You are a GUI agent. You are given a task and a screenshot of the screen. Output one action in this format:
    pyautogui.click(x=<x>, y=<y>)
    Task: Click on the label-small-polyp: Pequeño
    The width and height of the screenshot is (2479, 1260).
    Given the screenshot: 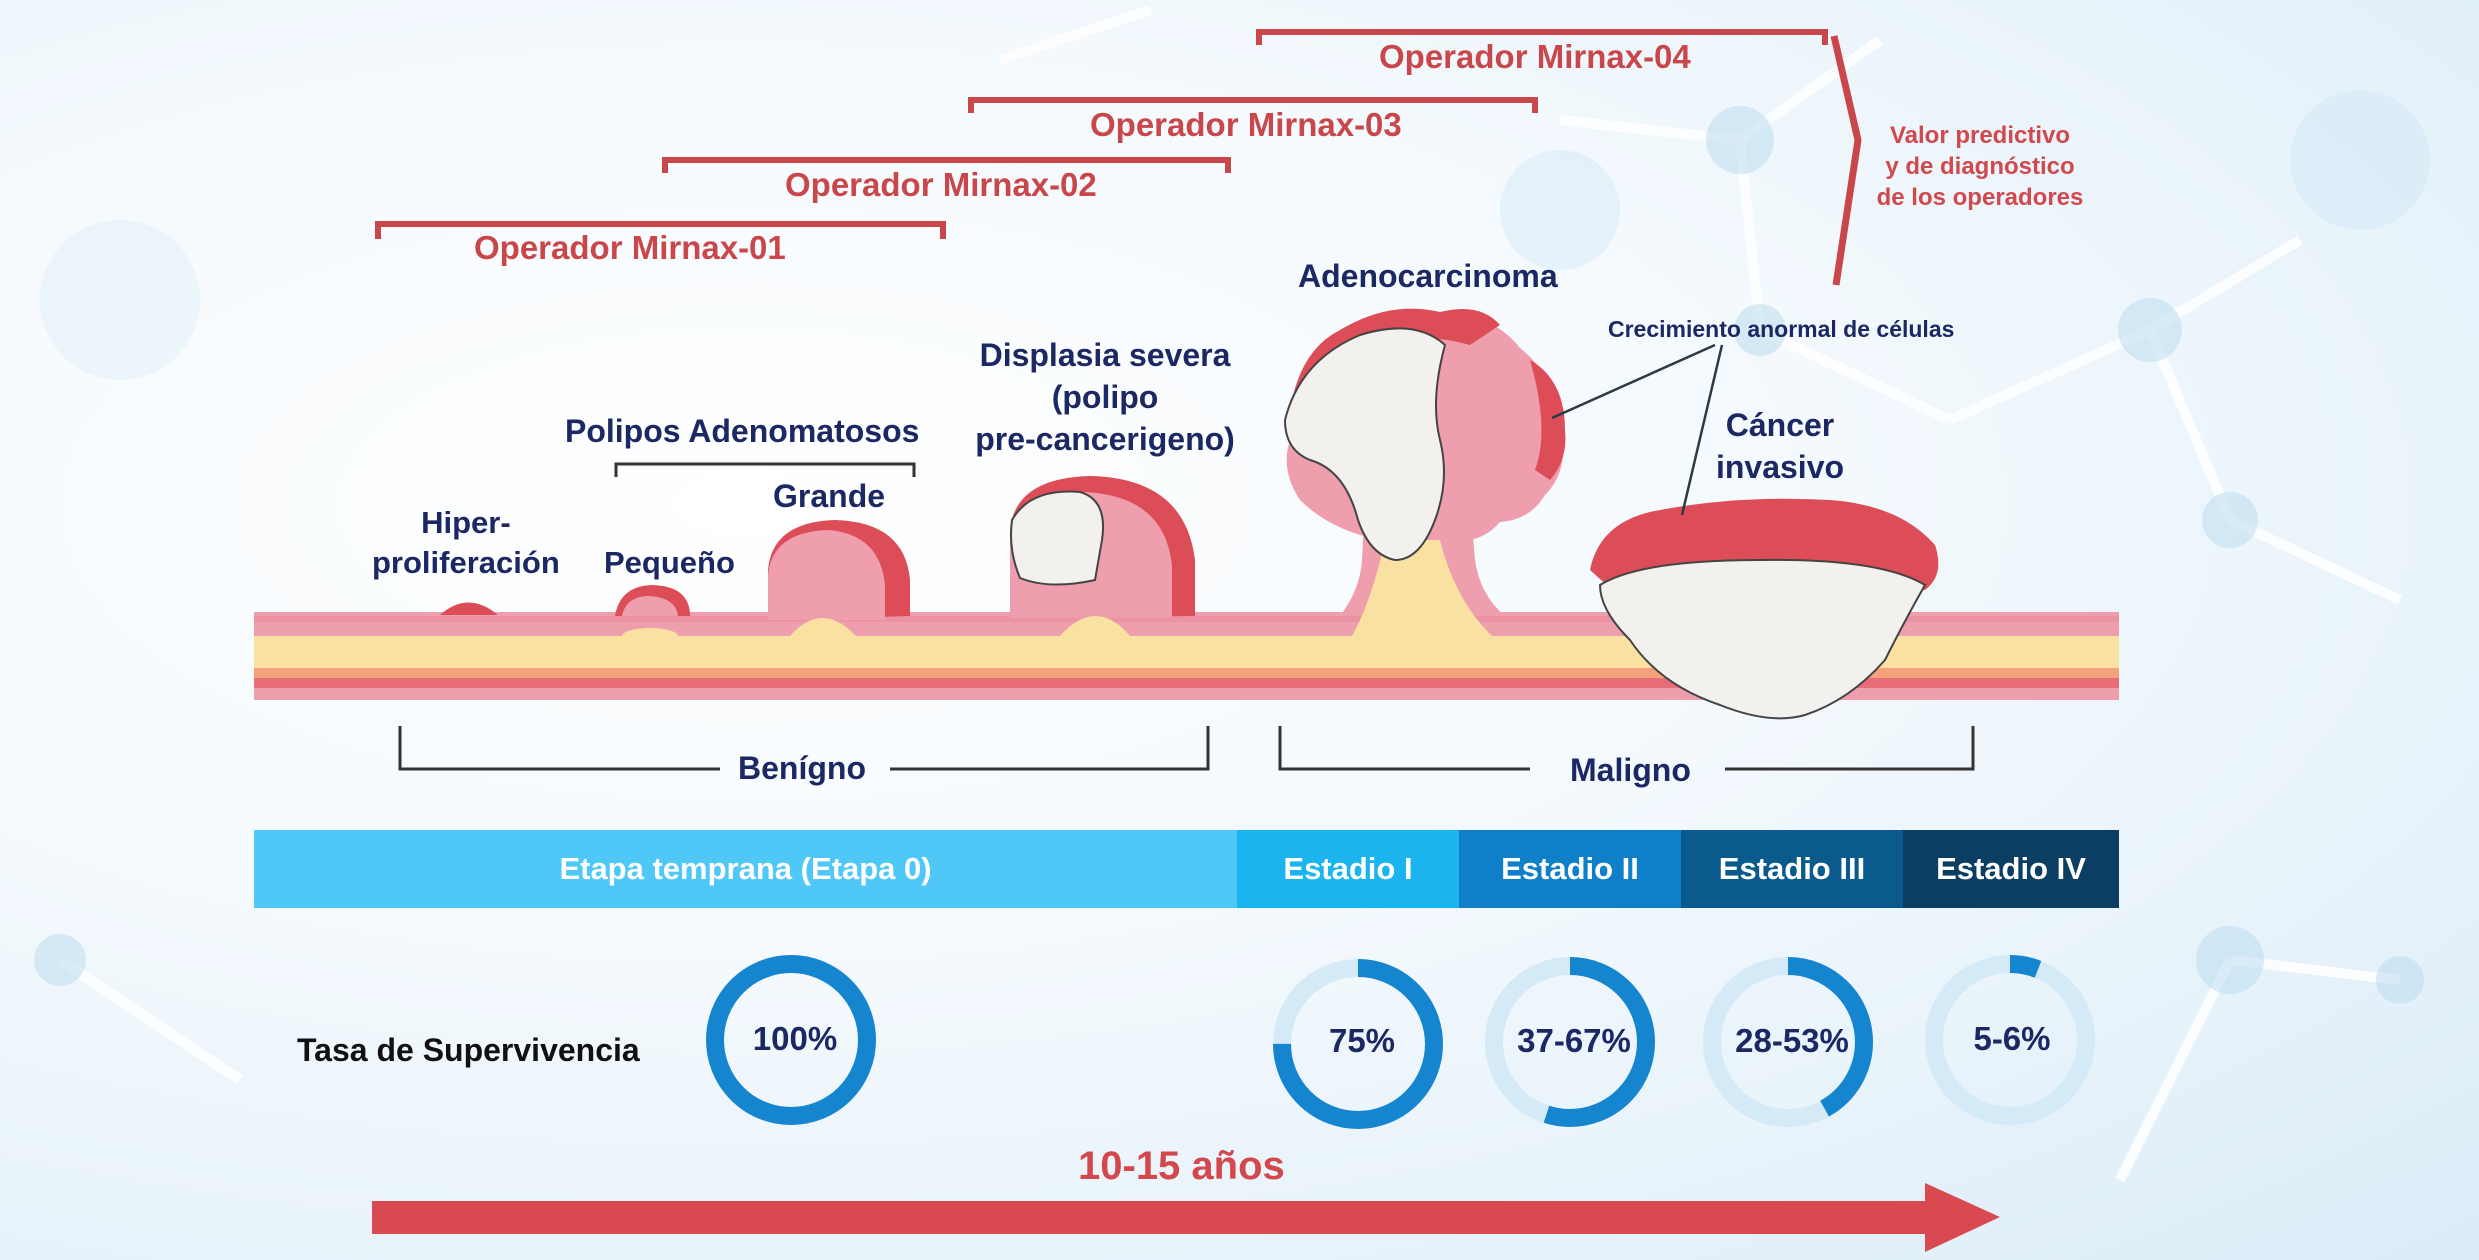 What is the action you would take?
    pyautogui.click(x=669, y=562)
    